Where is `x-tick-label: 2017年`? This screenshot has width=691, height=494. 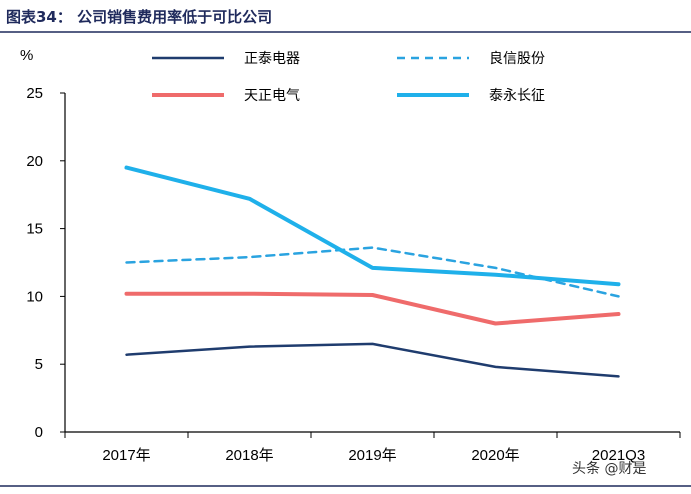 x-tick-label: 2017年 is located at coordinates (126, 455).